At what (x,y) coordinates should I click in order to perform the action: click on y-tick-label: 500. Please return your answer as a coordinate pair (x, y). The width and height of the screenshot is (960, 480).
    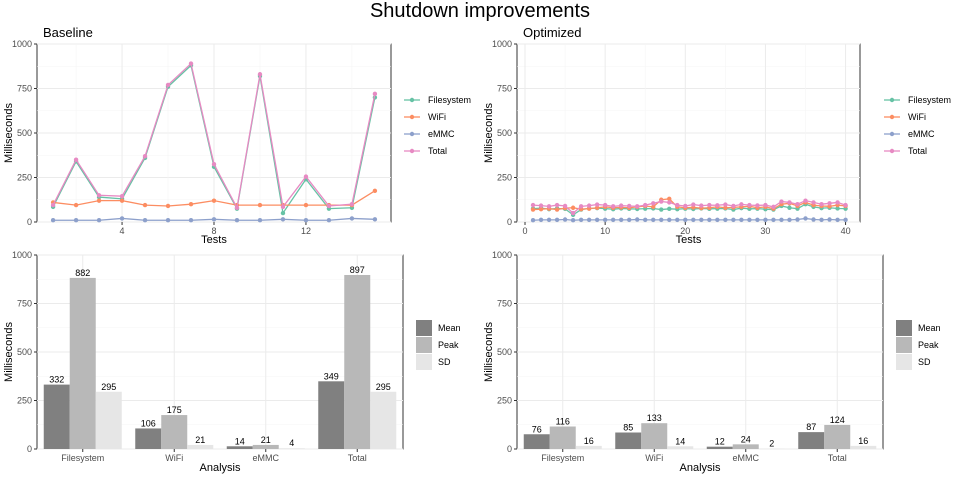
    Looking at the image, I should click on (24, 352).